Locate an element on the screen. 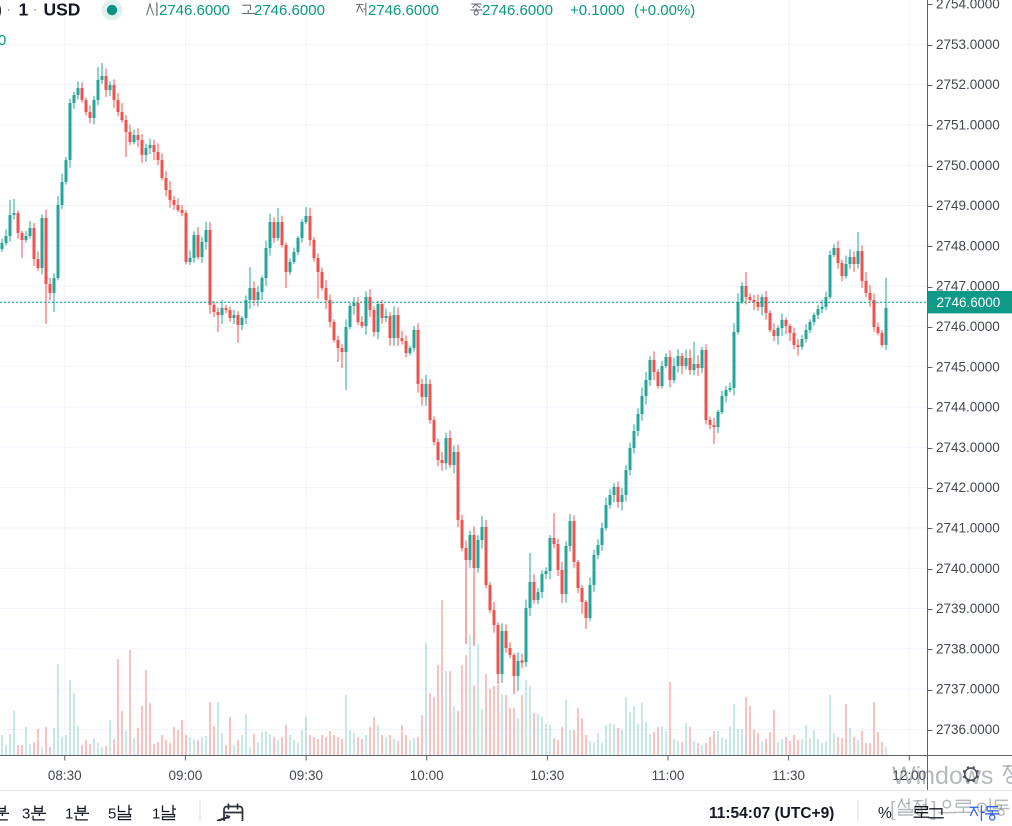  svg-text: (+0.00%) is located at coordinates (664, 10).